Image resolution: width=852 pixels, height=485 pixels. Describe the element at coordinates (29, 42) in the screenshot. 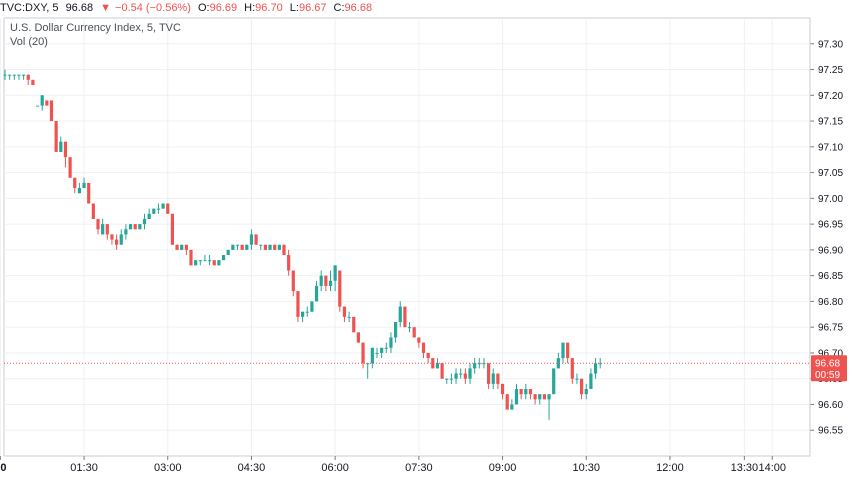

I see `volume-indicator-label: Vol (20)` at that location.